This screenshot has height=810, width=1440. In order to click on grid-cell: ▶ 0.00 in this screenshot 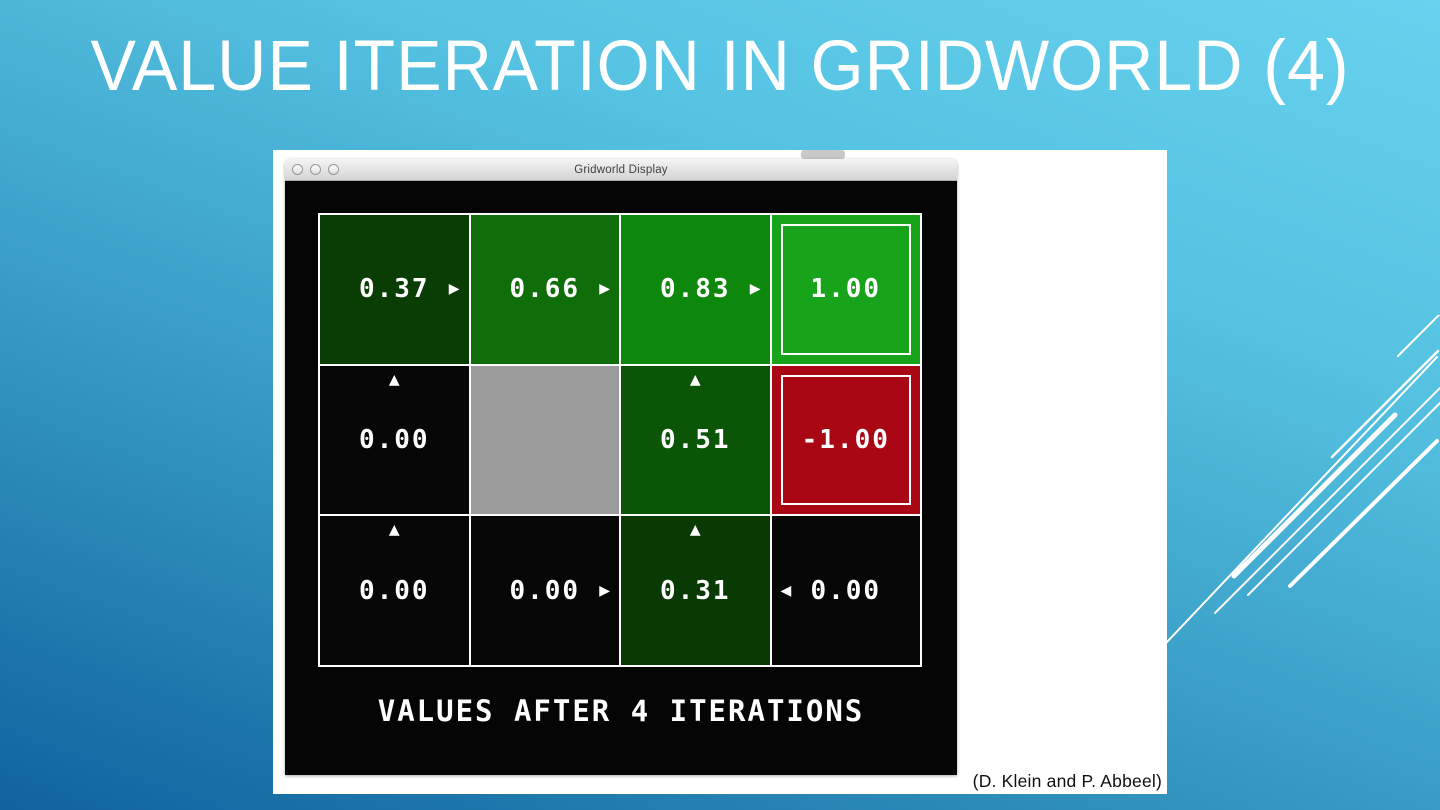, I will do `click(544, 590)`.